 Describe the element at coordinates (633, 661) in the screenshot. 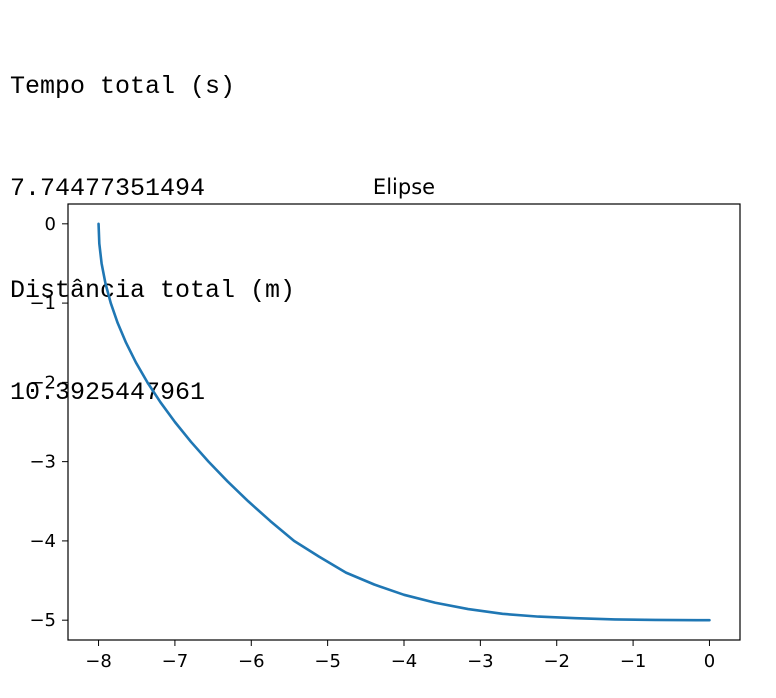

I see `x-tick-label: −1` at that location.